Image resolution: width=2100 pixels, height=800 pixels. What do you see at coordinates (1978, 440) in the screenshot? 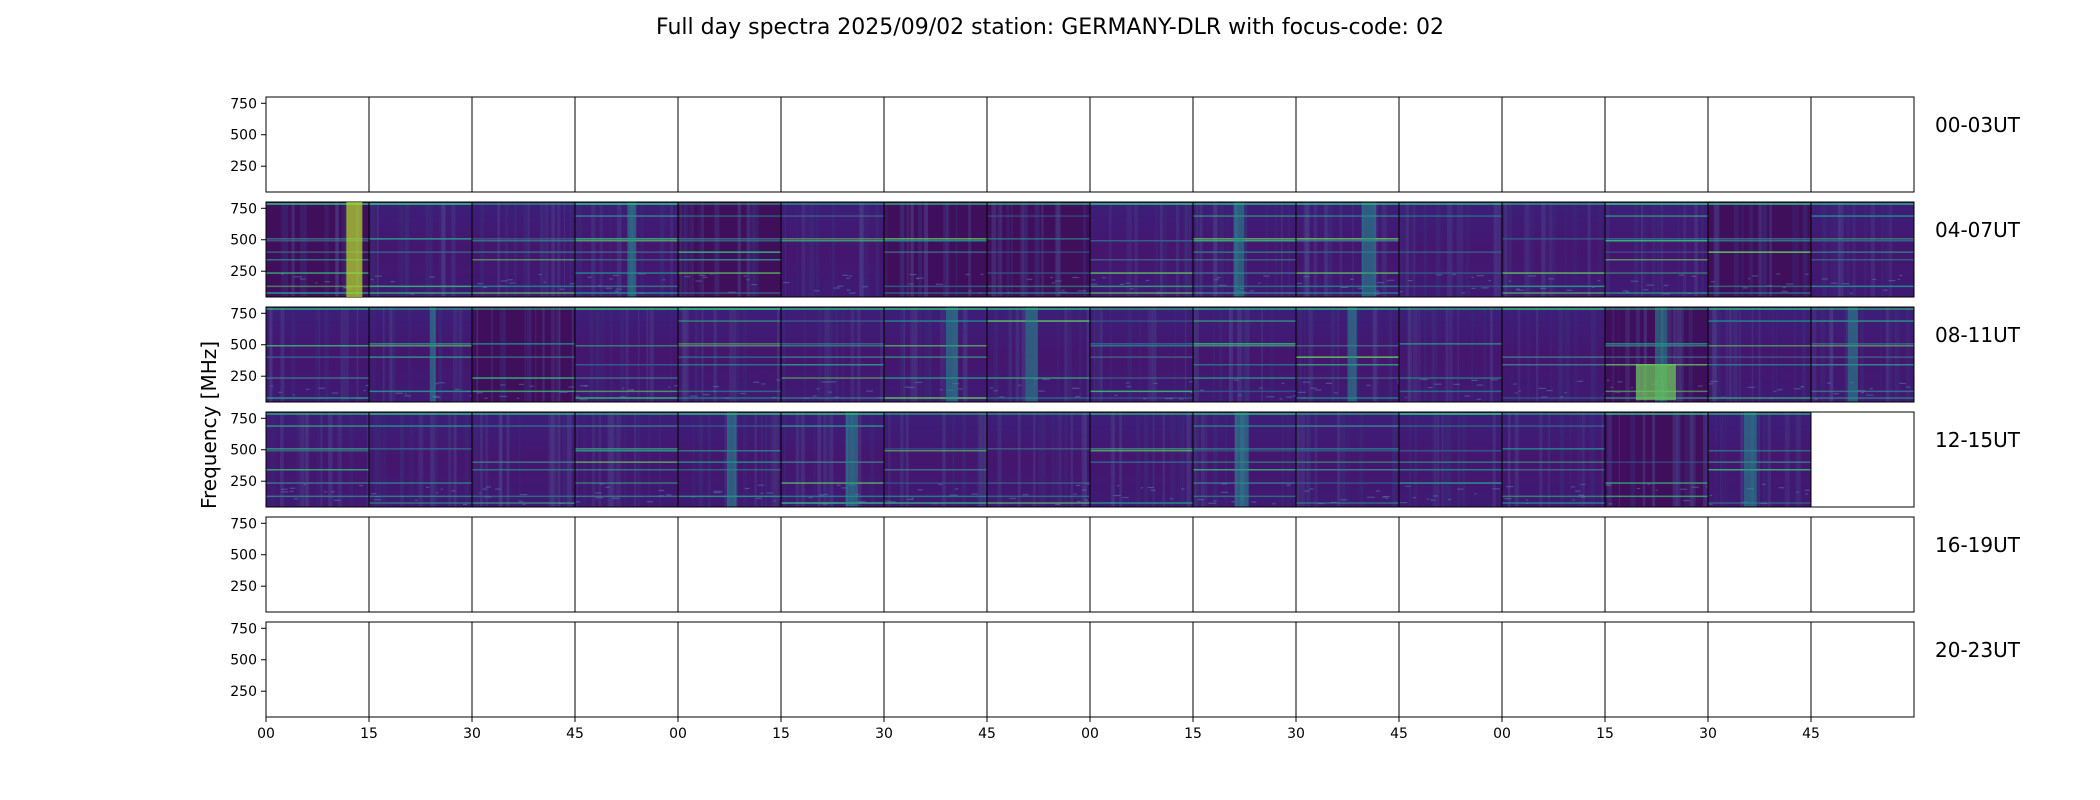
I see `row-label: 12-15UT` at bounding box center [1978, 440].